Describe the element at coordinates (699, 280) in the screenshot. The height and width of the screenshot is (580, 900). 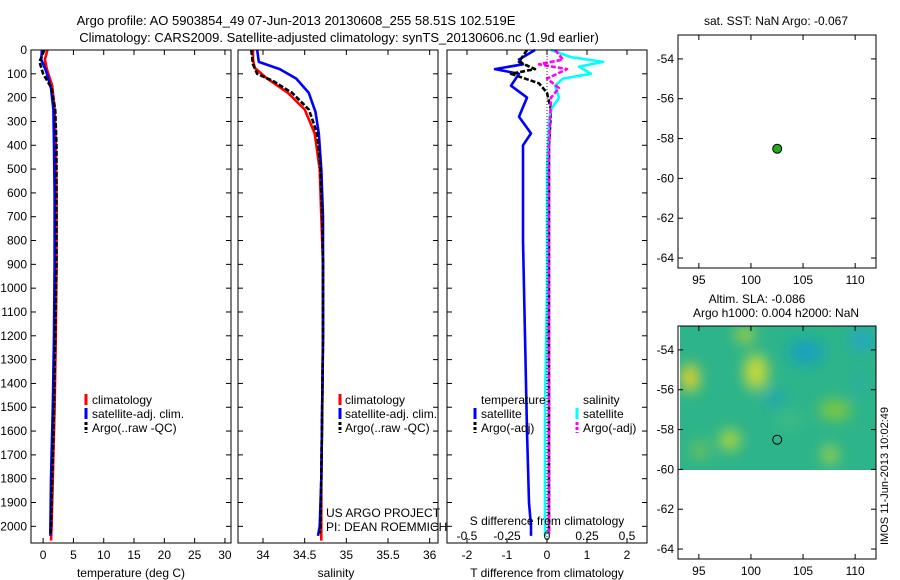
I see `x-tick-label: 95` at that location.